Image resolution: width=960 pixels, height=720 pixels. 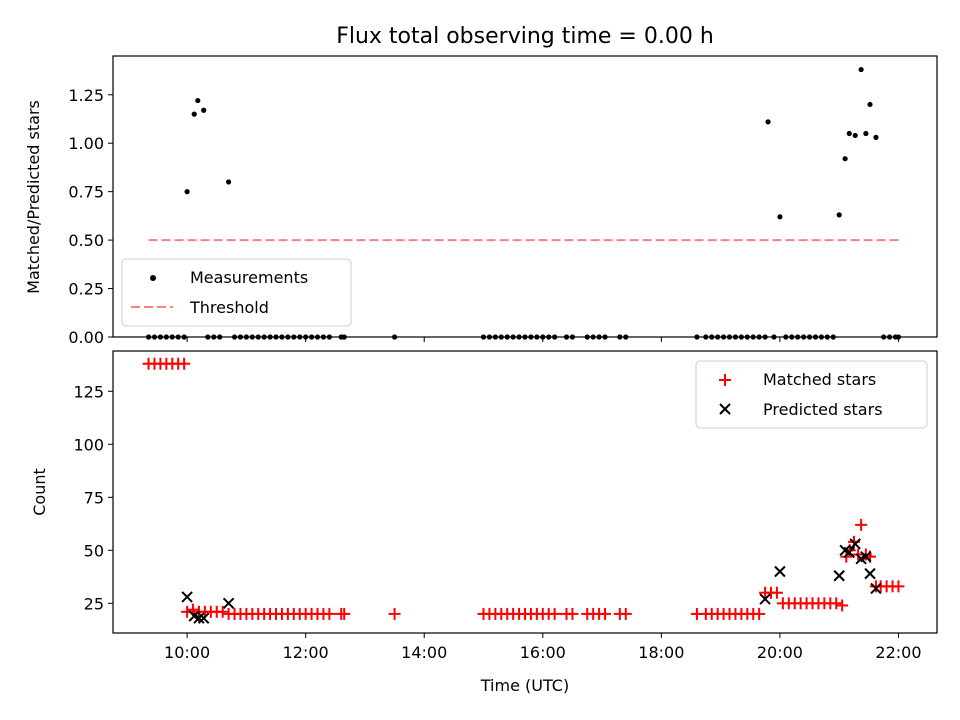 What do you see at coordinates (424, 652) in the screenshot?
I see `x-tick-label: 14:00` at bounding box center [424, 652].